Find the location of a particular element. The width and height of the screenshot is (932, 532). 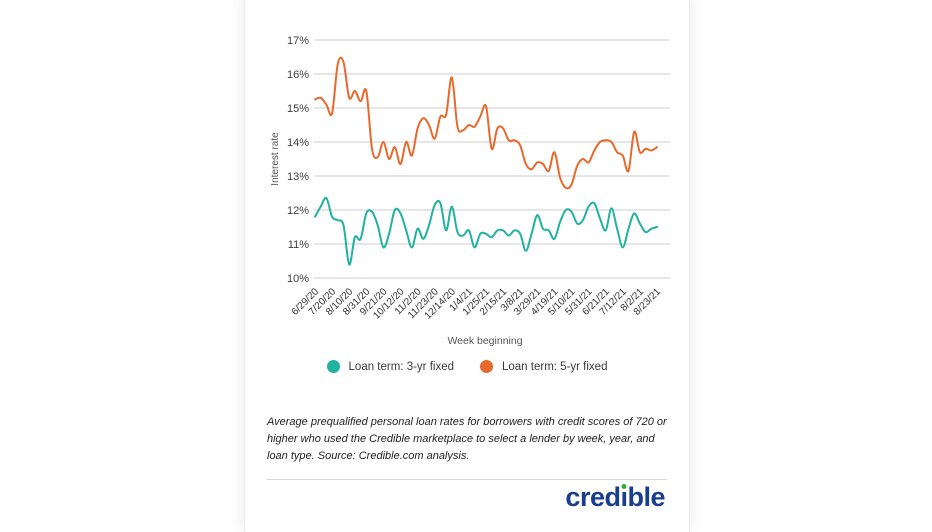

y-tick-label: 17% is located at coordinates (298, 41).